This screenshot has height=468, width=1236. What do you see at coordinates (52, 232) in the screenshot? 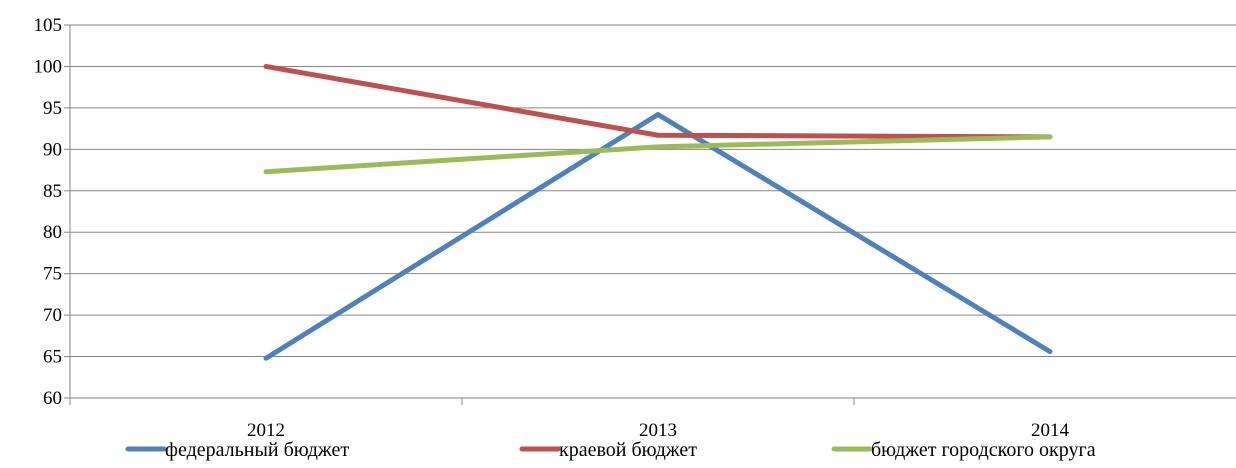
I see `y-tick-label: 80` at bounding box center [52, 232].